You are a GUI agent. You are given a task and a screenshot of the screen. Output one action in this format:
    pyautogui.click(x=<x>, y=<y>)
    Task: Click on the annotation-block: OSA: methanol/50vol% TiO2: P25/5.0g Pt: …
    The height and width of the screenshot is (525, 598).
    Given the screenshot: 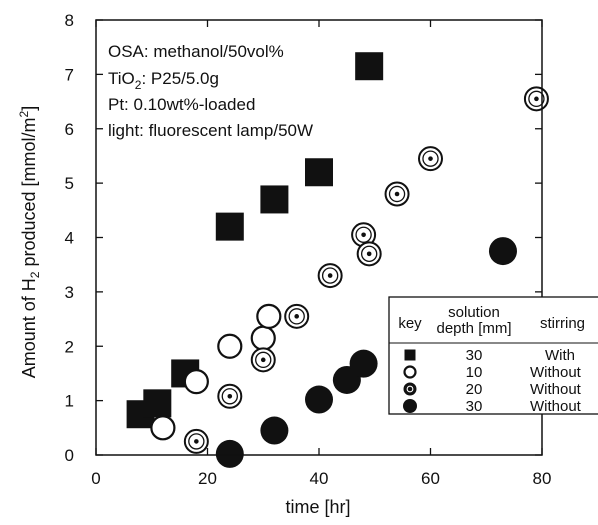 What is the action you would take?
    pyautogui.click(x=210, y=91)
    